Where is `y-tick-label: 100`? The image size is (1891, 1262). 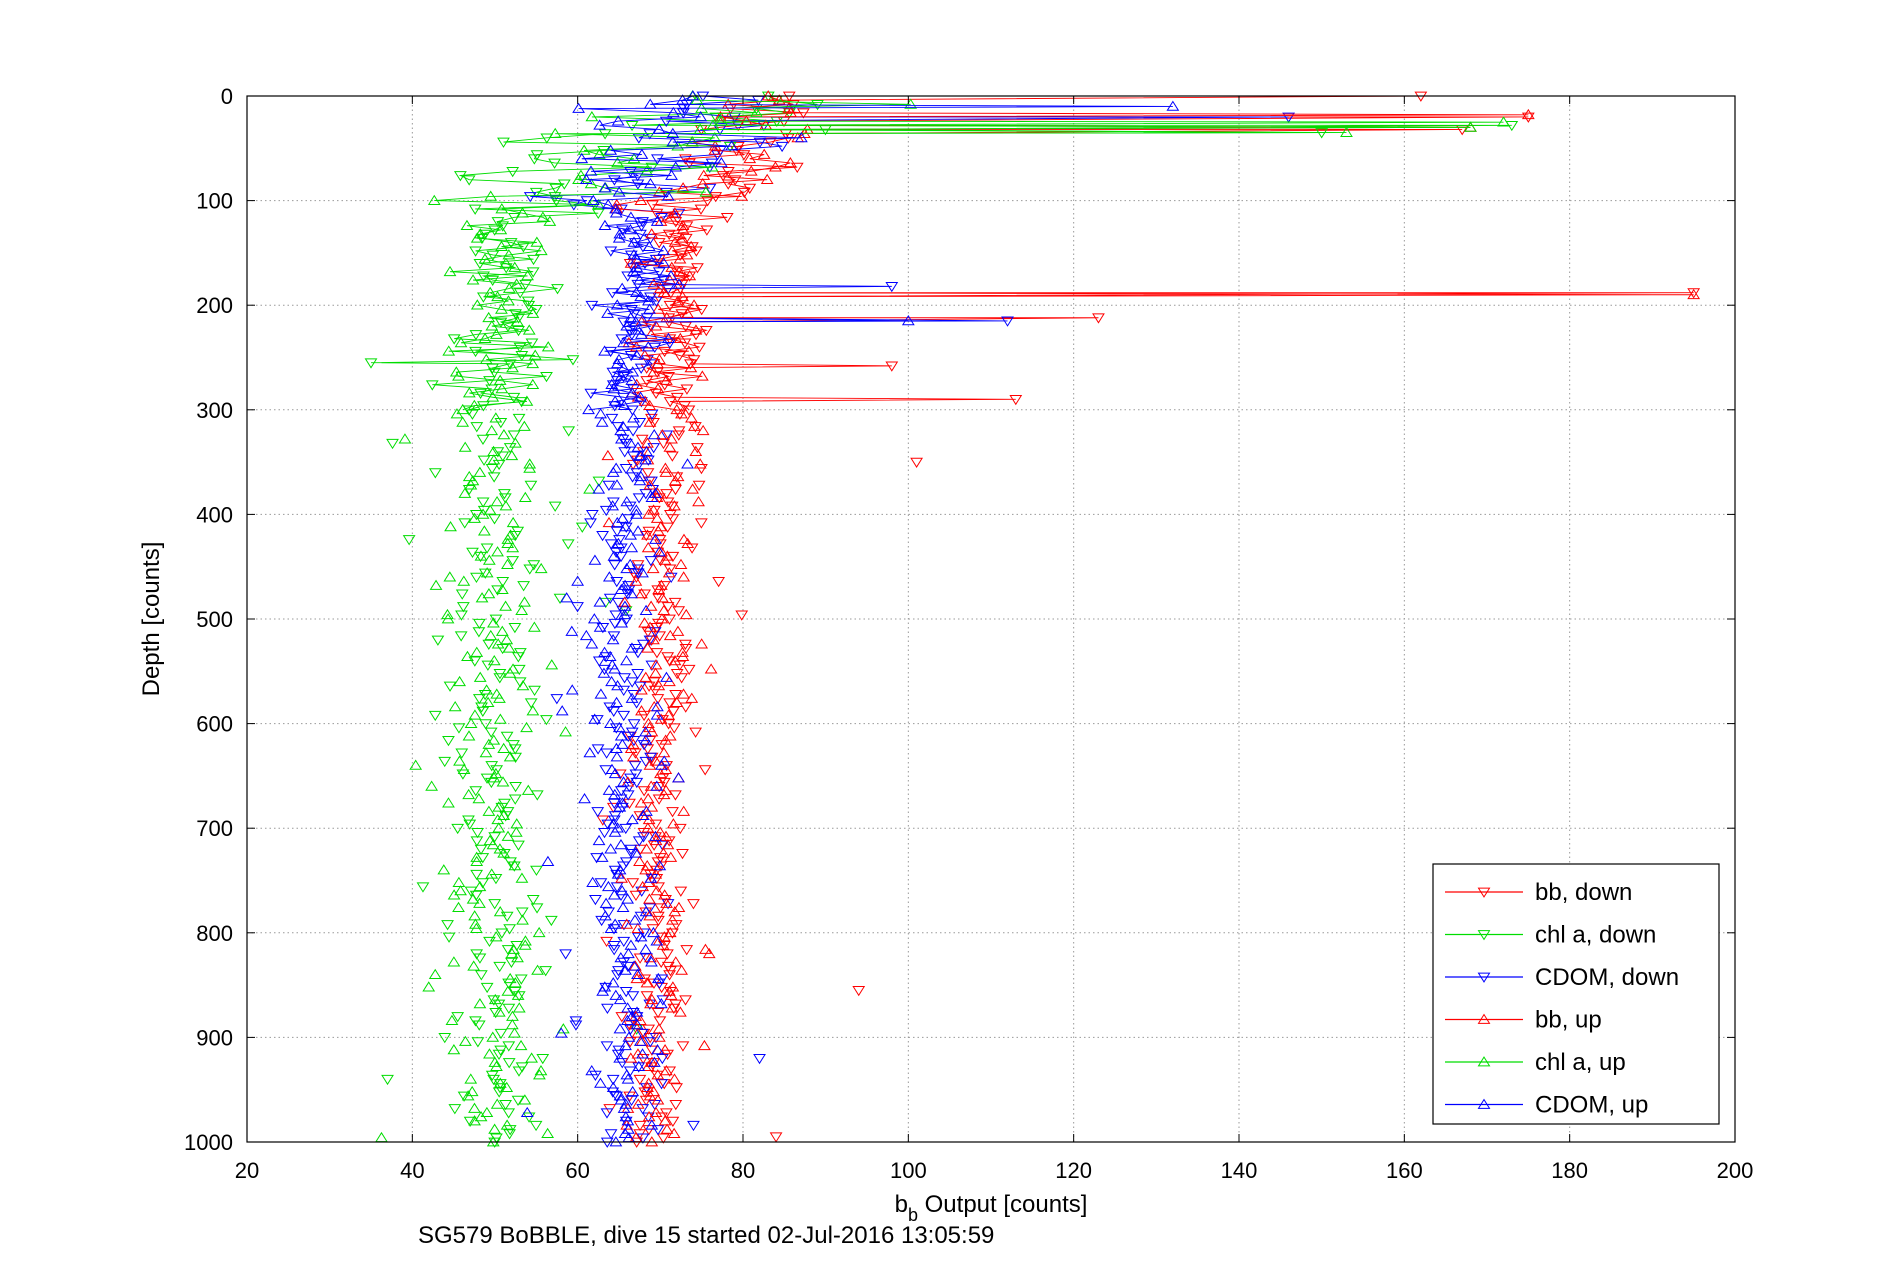
y-tick-label: 100 is located at coordinates (214, 201).